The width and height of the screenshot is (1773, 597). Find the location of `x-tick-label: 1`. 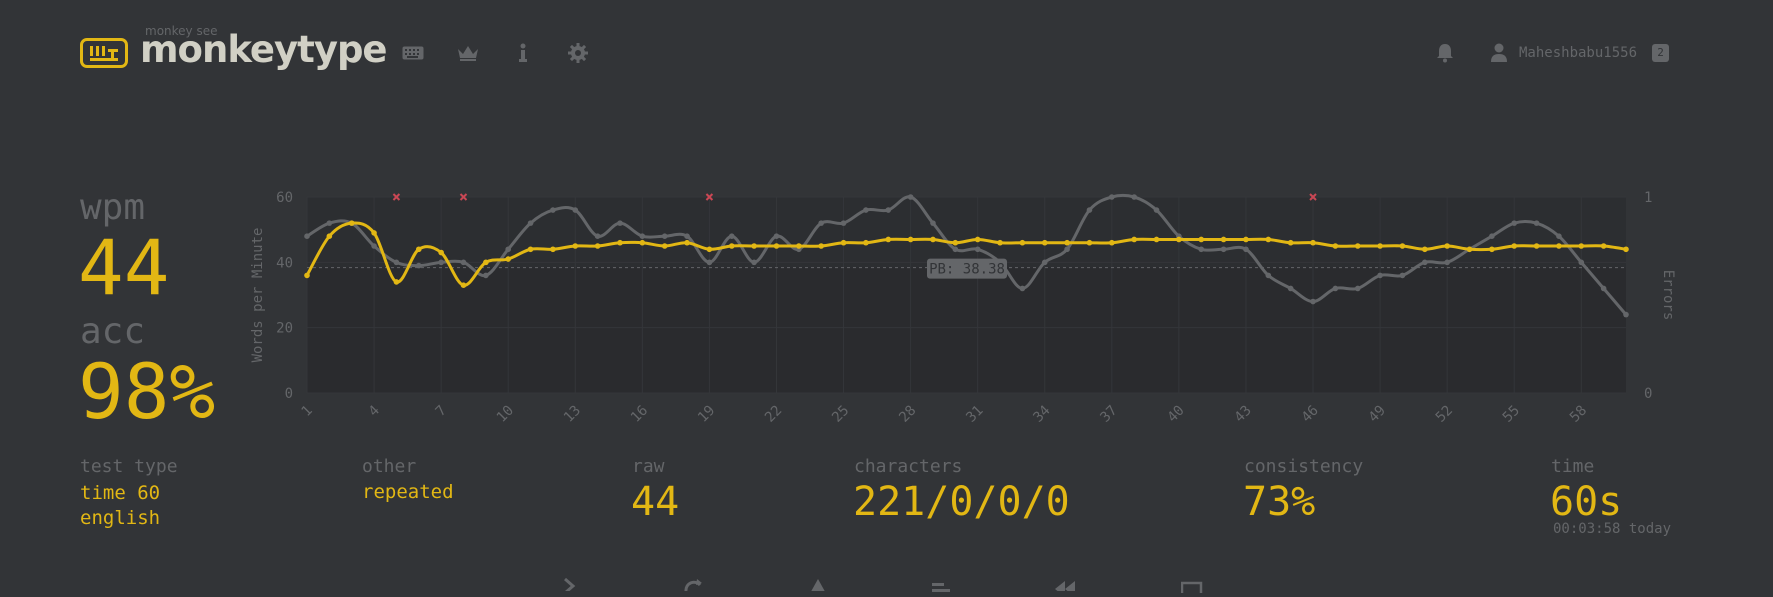

x-tick-label: 1 is located at coordinates (307, 411).